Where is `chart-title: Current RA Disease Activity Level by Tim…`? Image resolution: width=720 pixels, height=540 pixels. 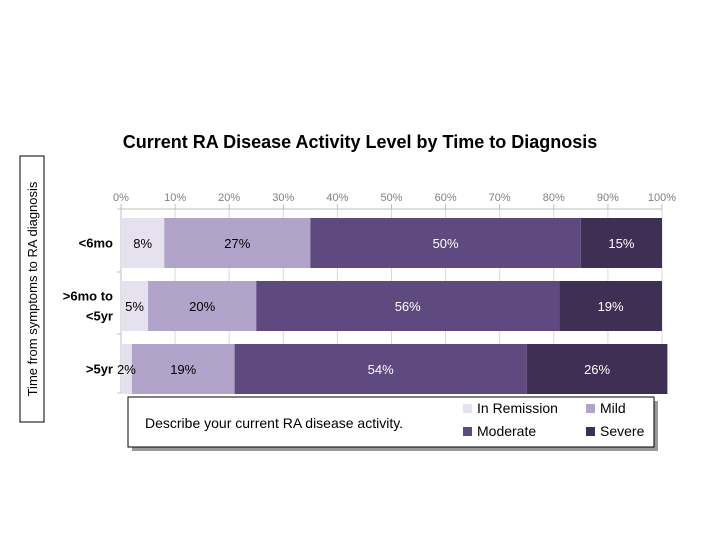 chart-title: Current RA Disease Activity Level by Tim… is located at coordinates (360, 142).